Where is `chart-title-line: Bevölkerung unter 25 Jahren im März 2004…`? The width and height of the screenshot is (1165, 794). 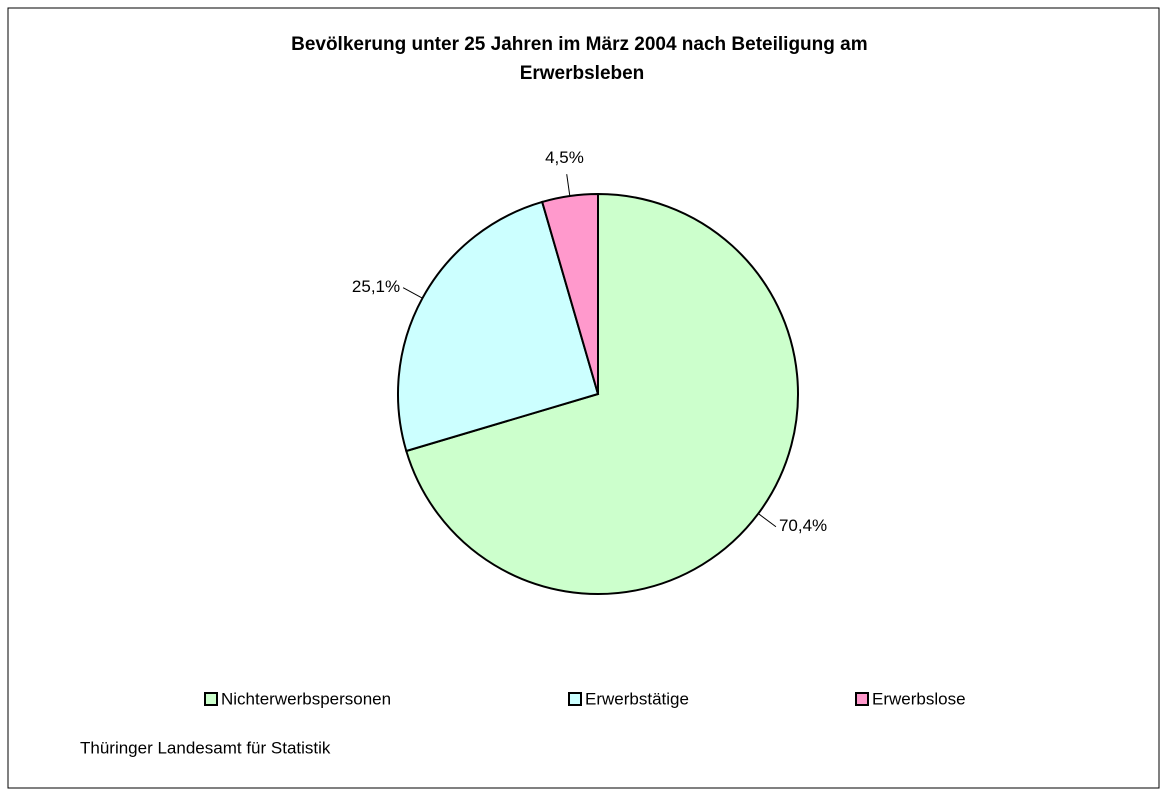 chart-title-line: Bevölkerung unter 25 Jahren im März 2004… is located at coordinates (579, 44).